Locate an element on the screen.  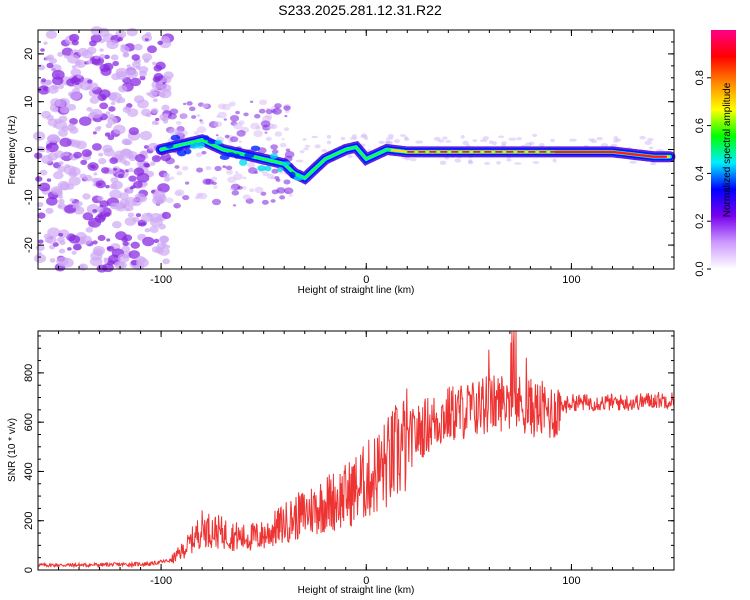
spectrogram-x-tick-label: 0 is located at coordinates (366, 280).